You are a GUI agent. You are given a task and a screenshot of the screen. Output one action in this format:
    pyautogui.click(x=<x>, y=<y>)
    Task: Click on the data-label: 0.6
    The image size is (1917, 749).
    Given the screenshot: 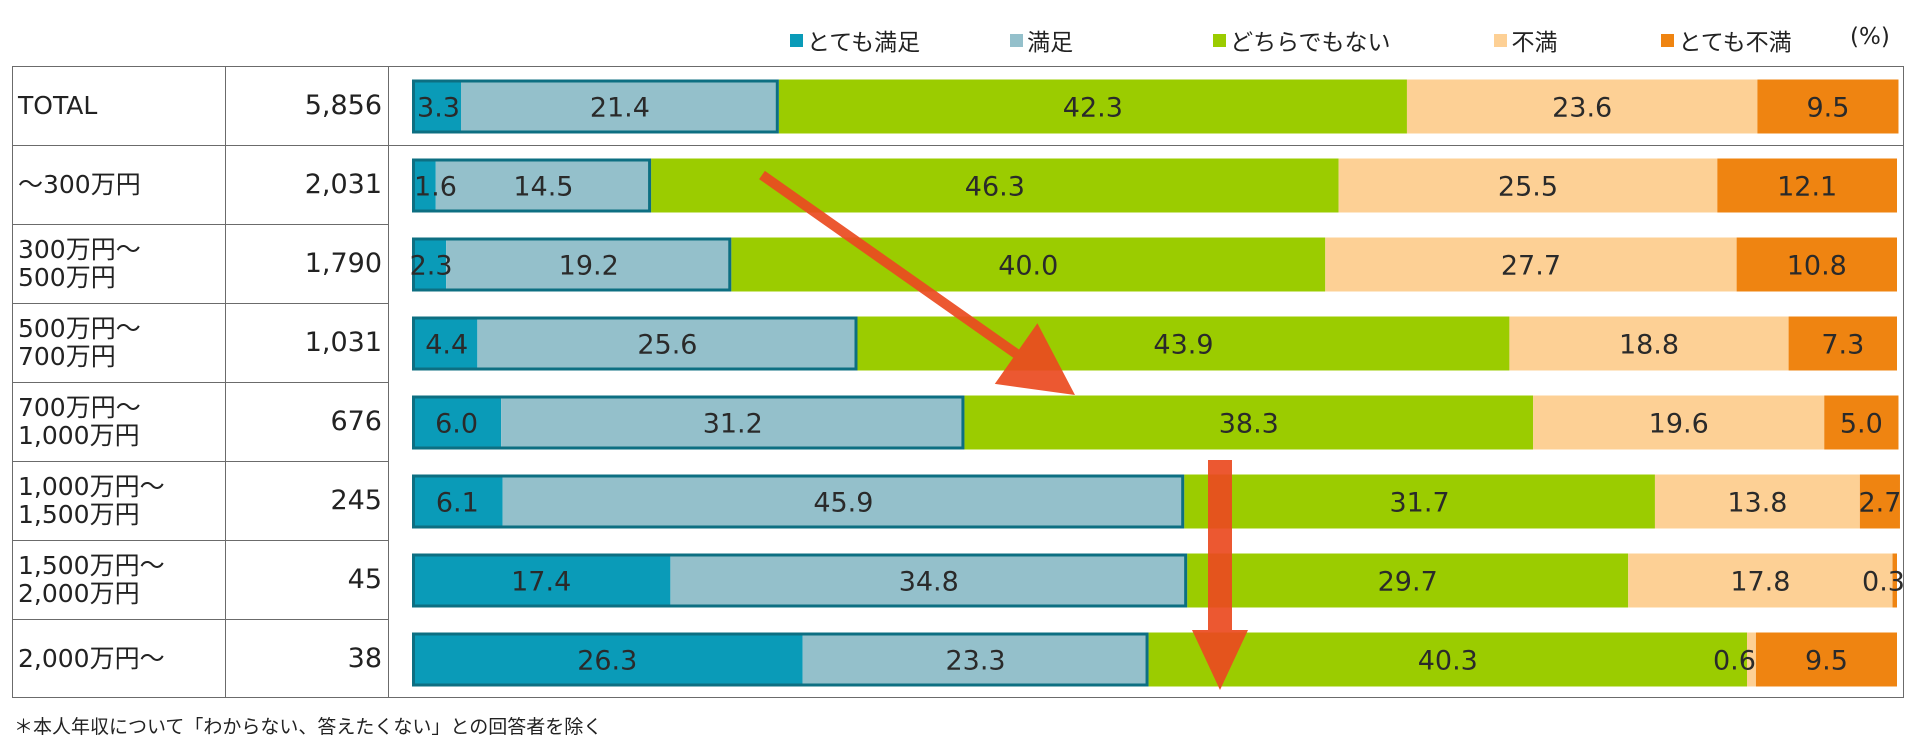 What is the action you would take?
    pyautogui.click(x=1734, y=661)
    